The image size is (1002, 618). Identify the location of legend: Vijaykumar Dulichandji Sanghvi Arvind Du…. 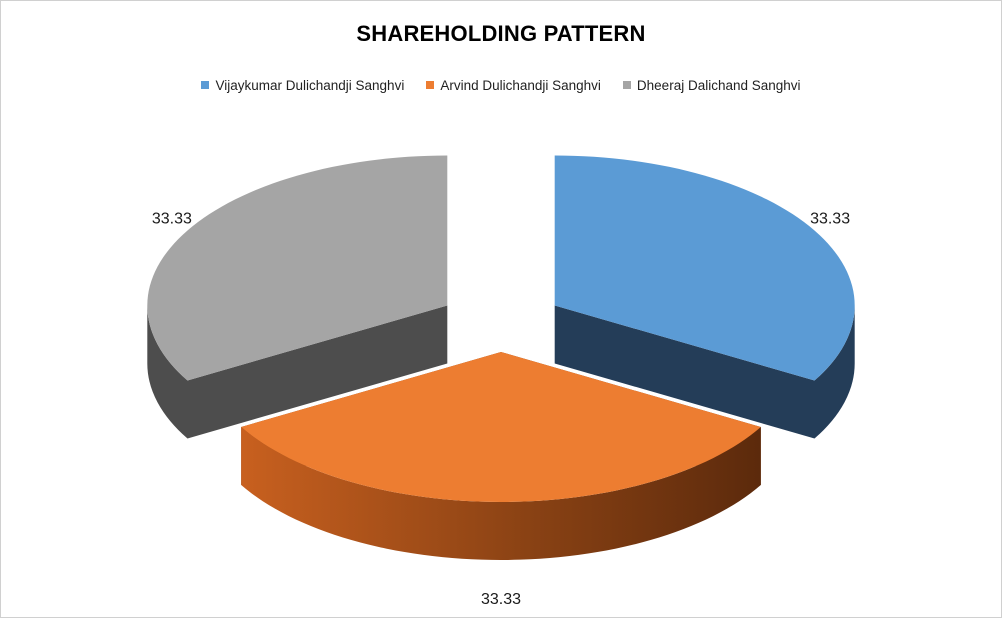
(501, 85).